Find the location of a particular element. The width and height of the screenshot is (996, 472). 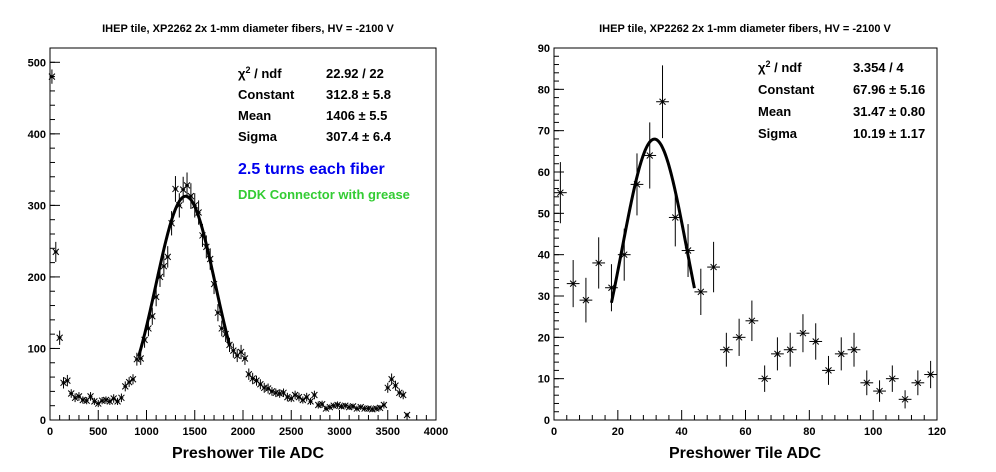

stat-value: 22.92 / 22 is located at coordinates (355, 73).